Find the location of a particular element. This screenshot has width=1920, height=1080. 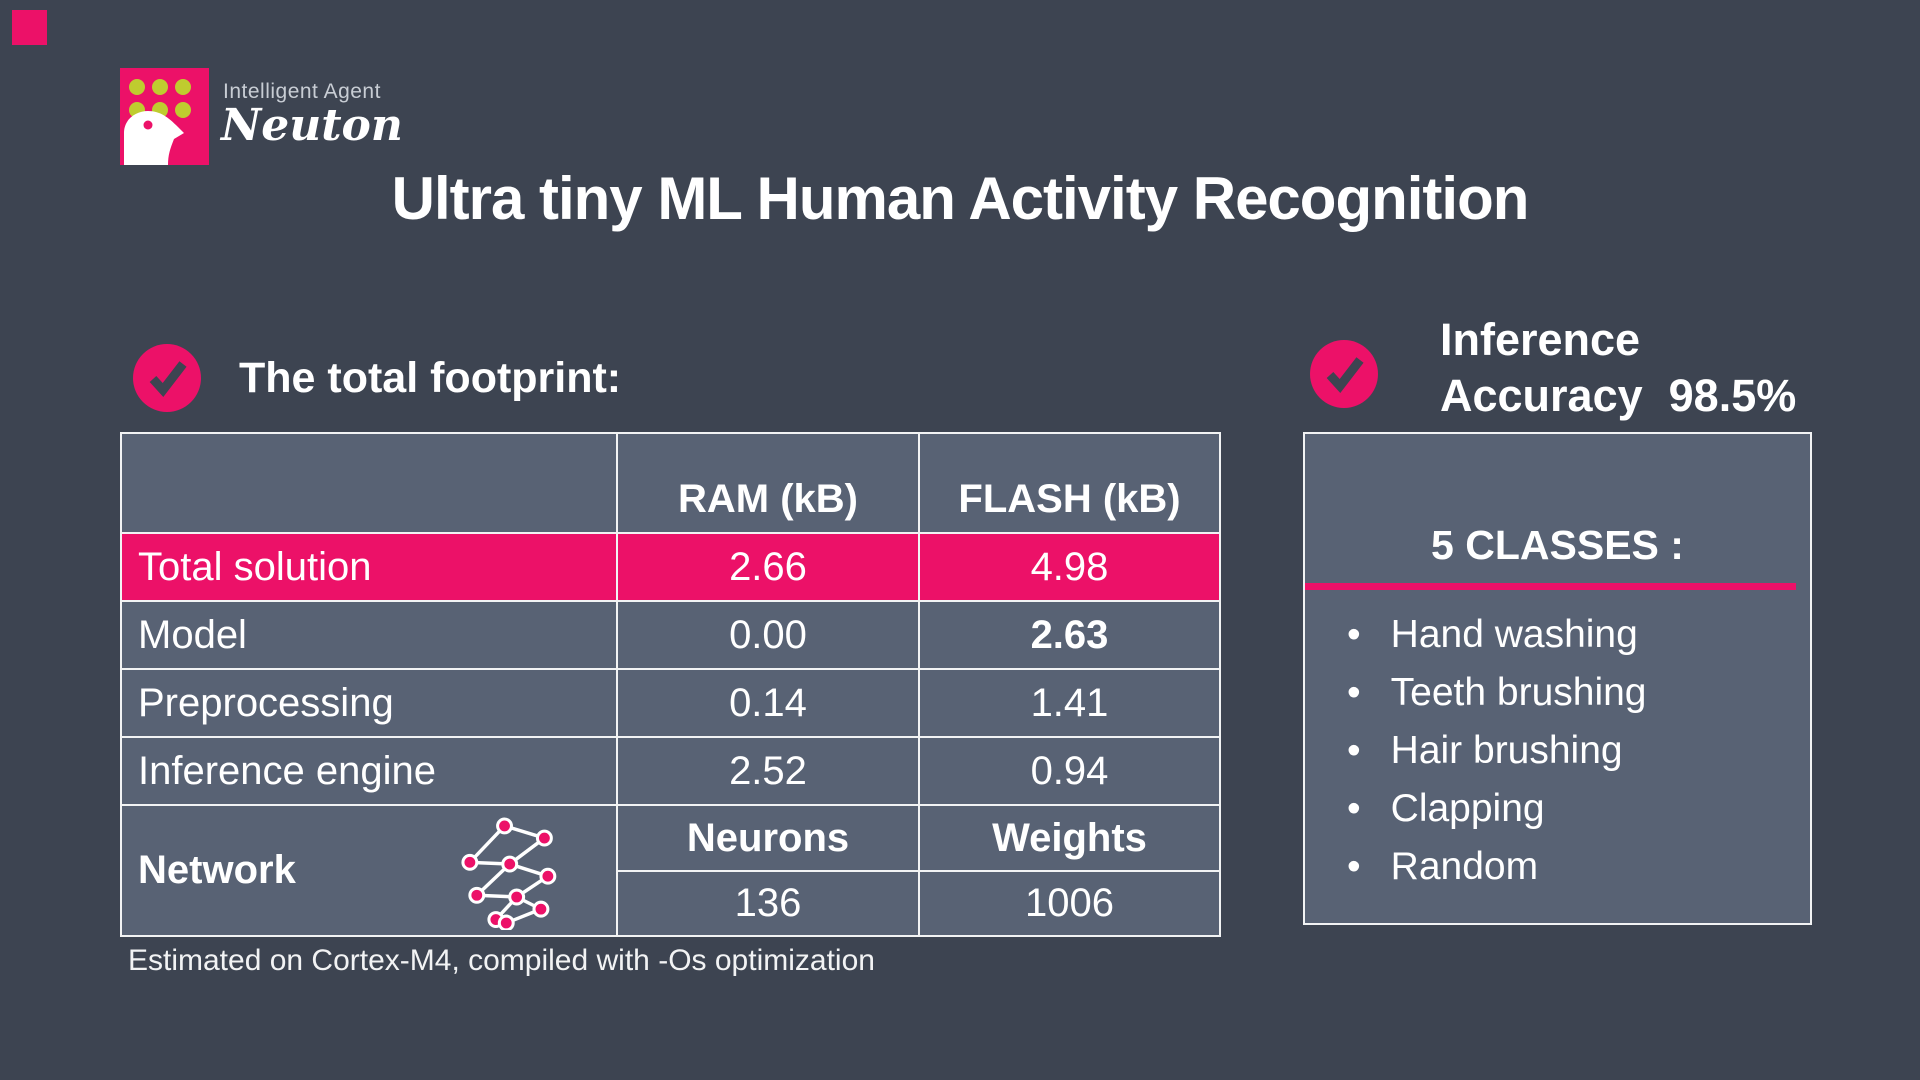

table-header-row: RAM (kB) FLASH (kB) is located at coordinates (670, 483).